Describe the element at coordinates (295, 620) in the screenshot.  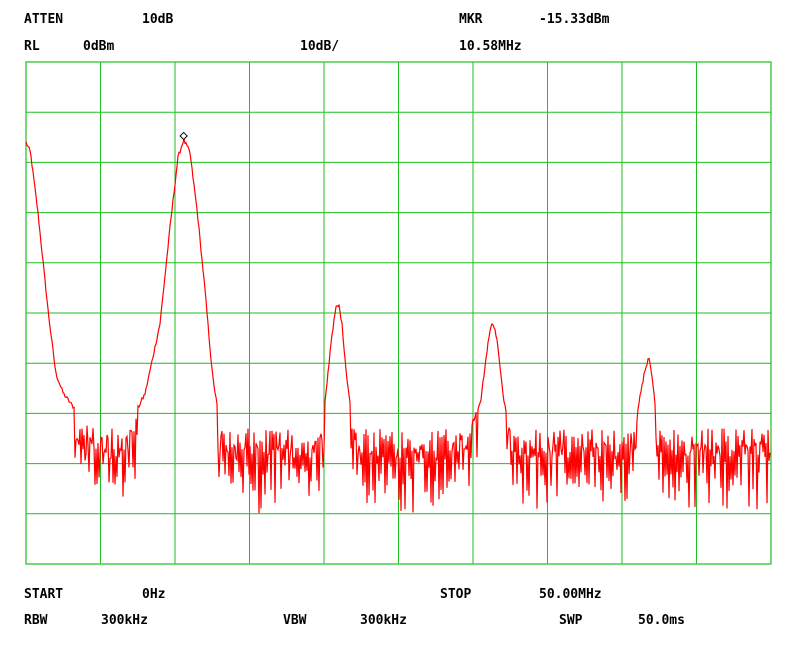
I see `vbw-label: VBW` at that location.